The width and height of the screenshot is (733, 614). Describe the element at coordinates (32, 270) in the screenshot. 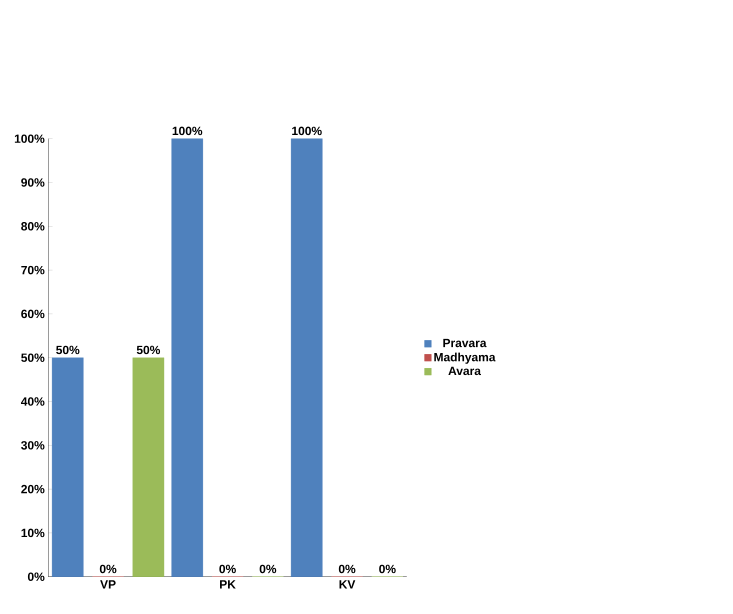

I see `y-tick-label: 70%` at that location.